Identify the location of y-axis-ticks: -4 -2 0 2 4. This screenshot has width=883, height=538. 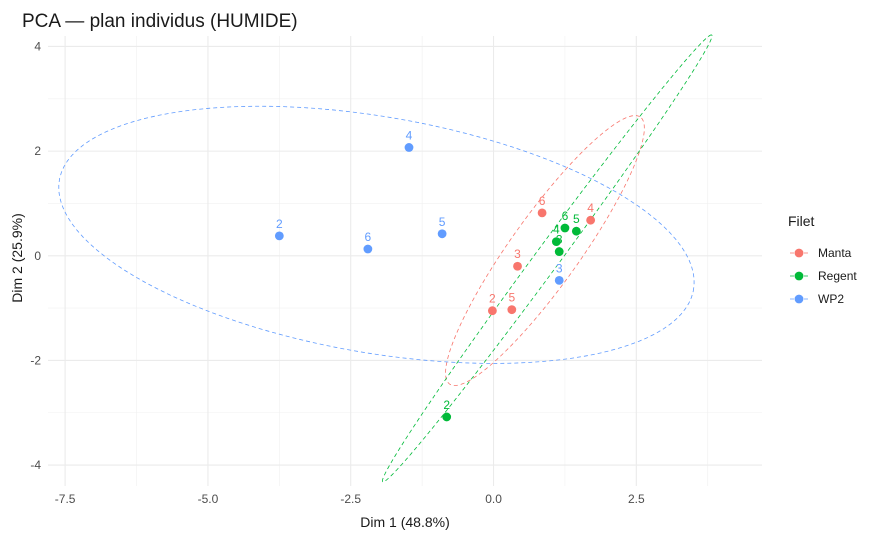
(35, 255).